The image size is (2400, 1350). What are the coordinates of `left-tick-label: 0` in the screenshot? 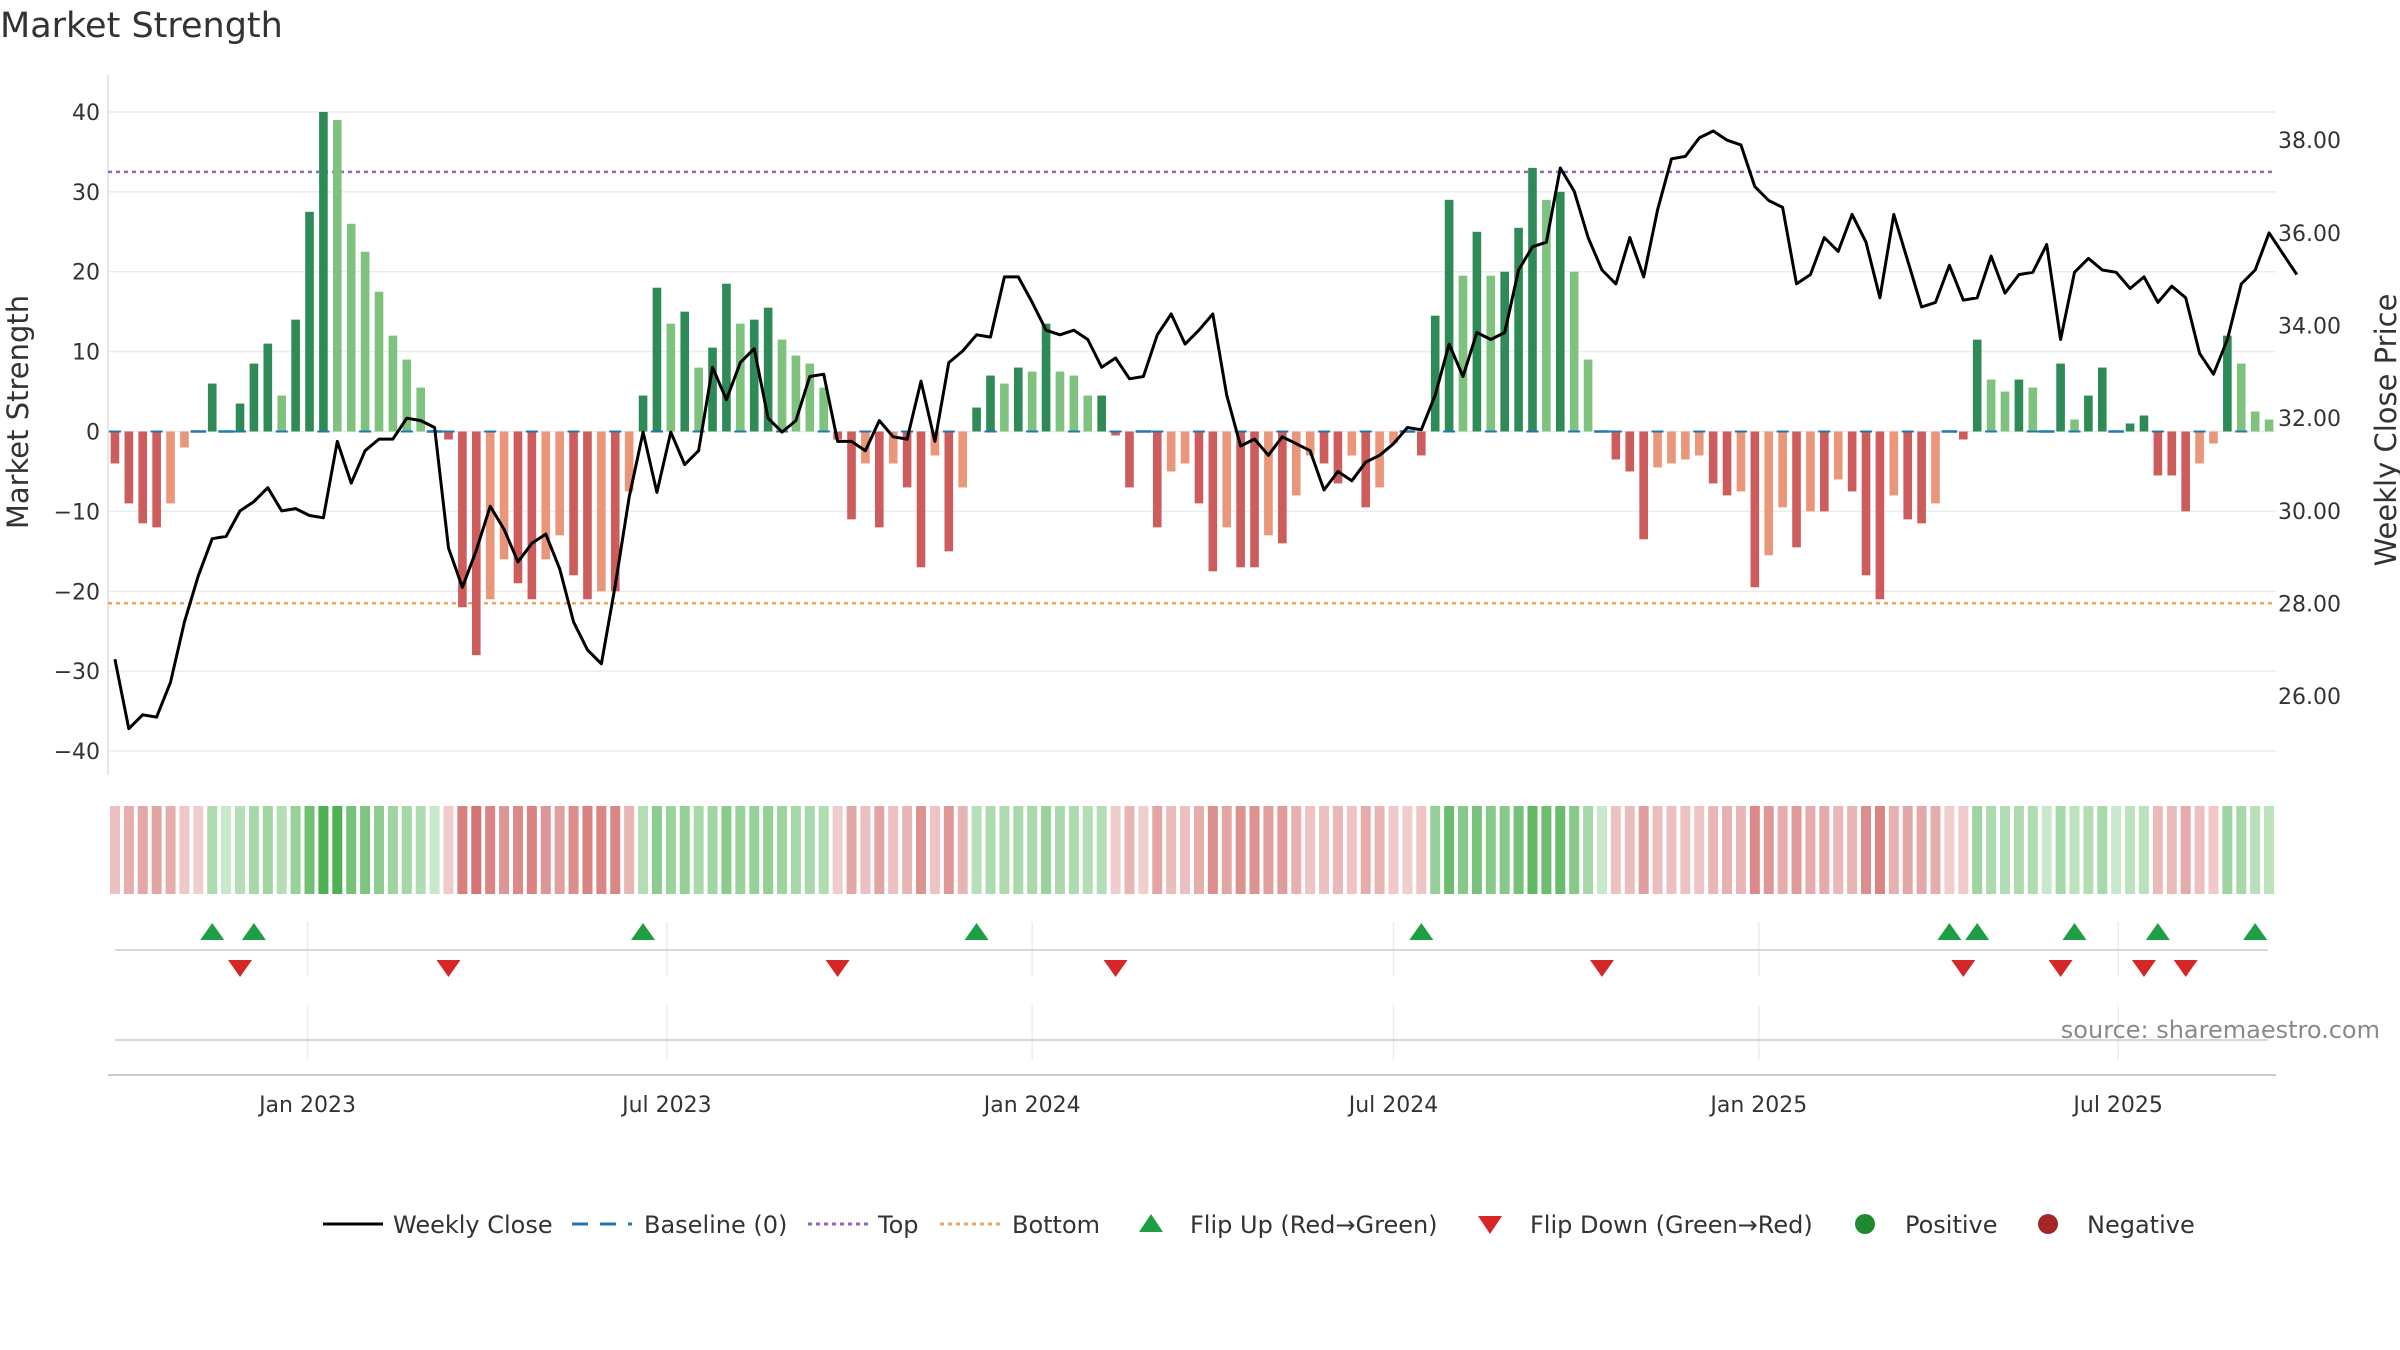 It's located at (93, 432).